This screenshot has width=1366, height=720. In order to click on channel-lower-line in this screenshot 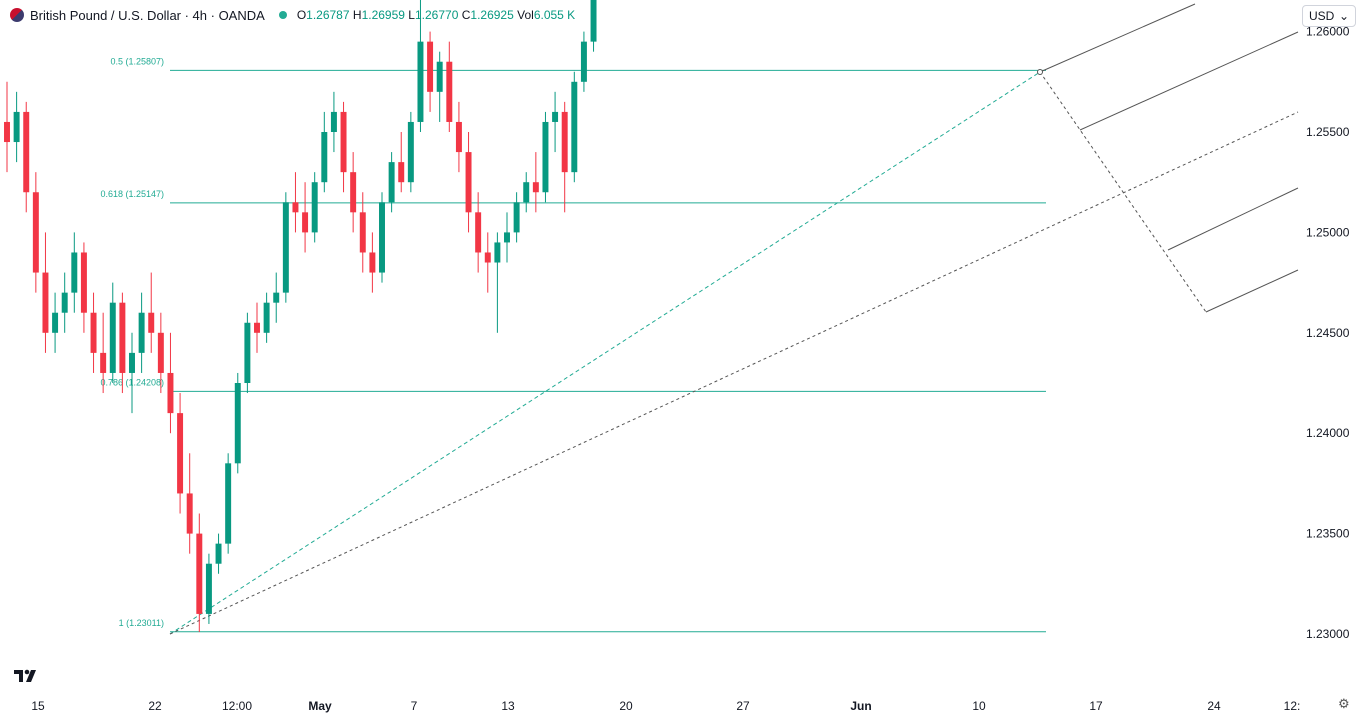, I will do `click(1252, 291)`.